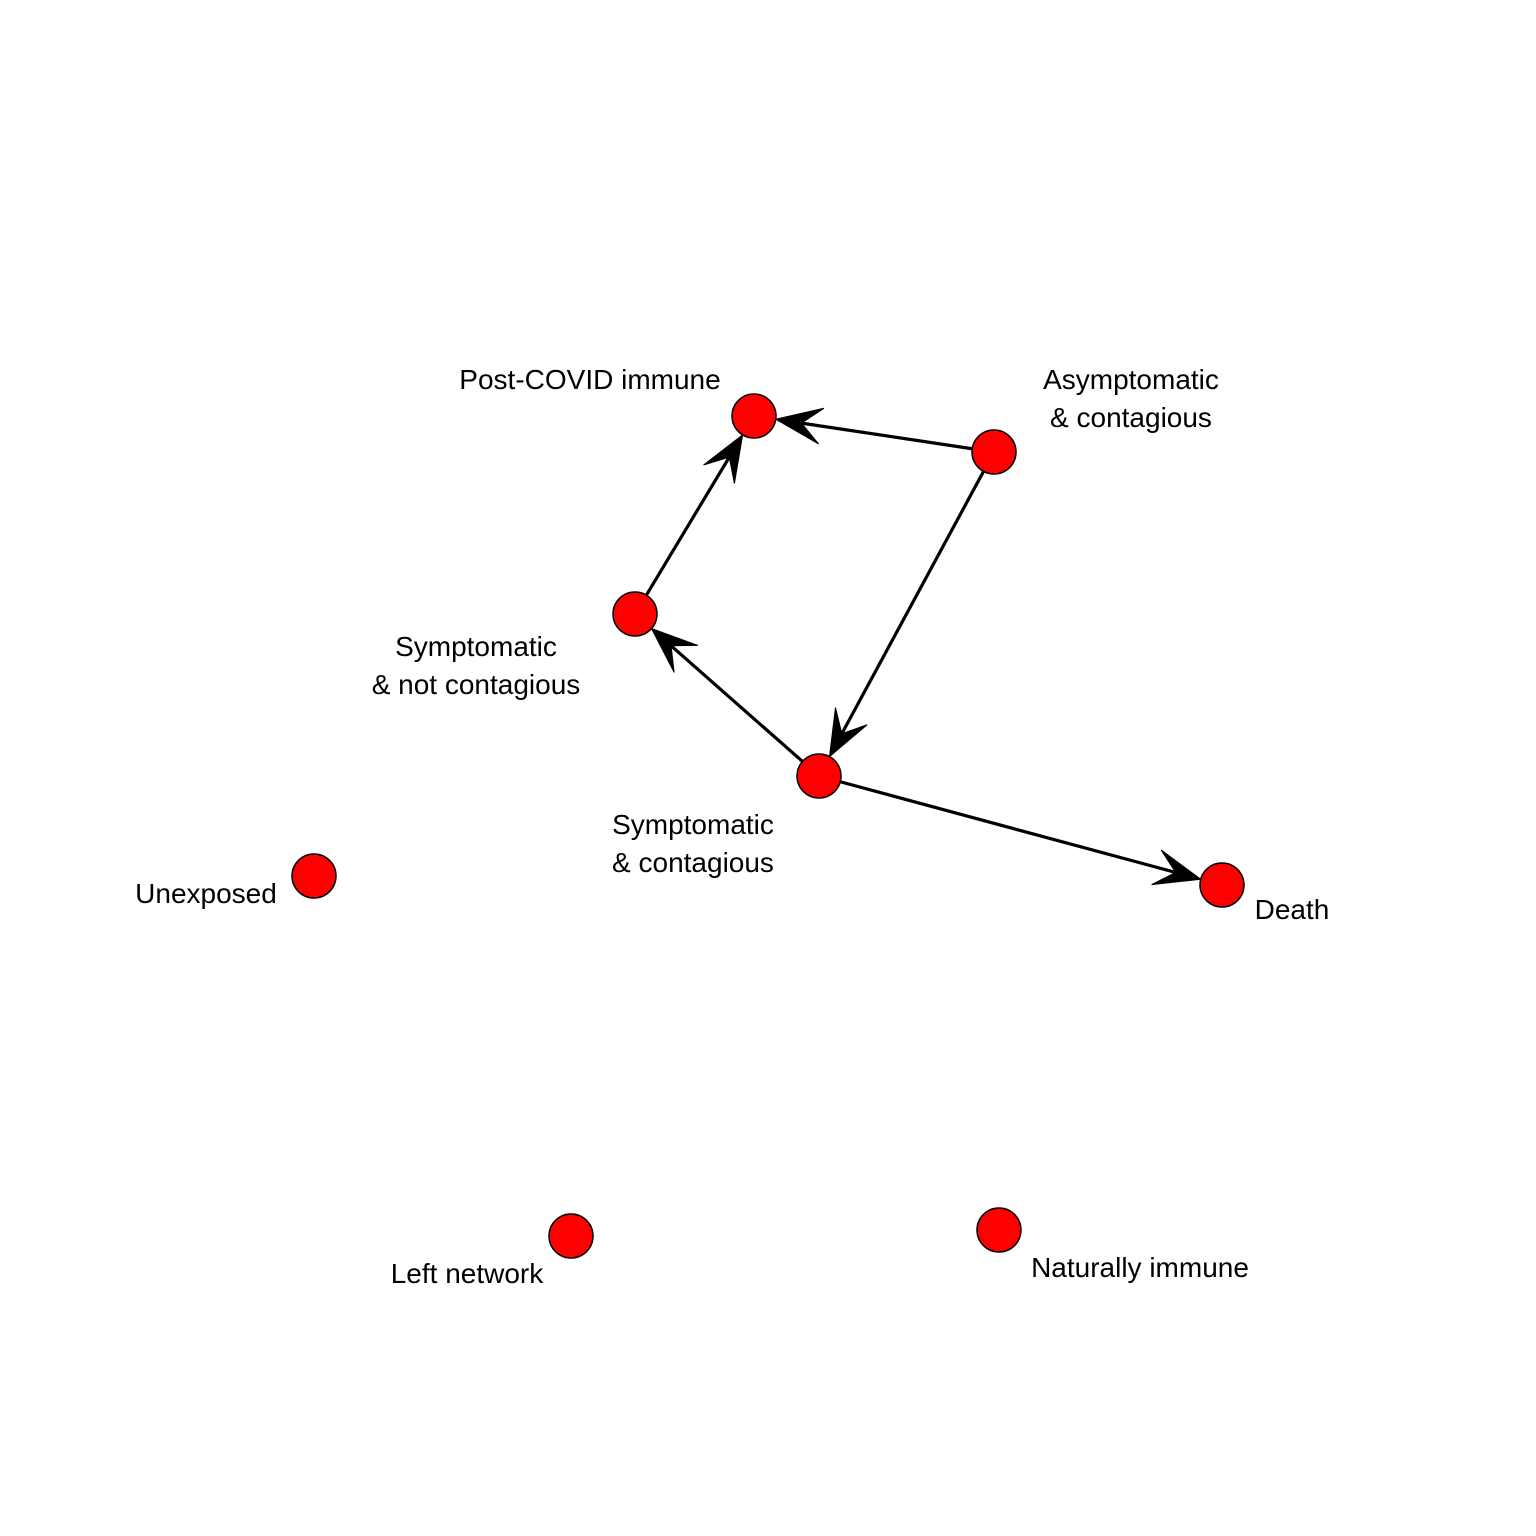 This screenshot has height=1536, width=1536. I want to click on node-symptomatic-contagious, so click(819, 776).